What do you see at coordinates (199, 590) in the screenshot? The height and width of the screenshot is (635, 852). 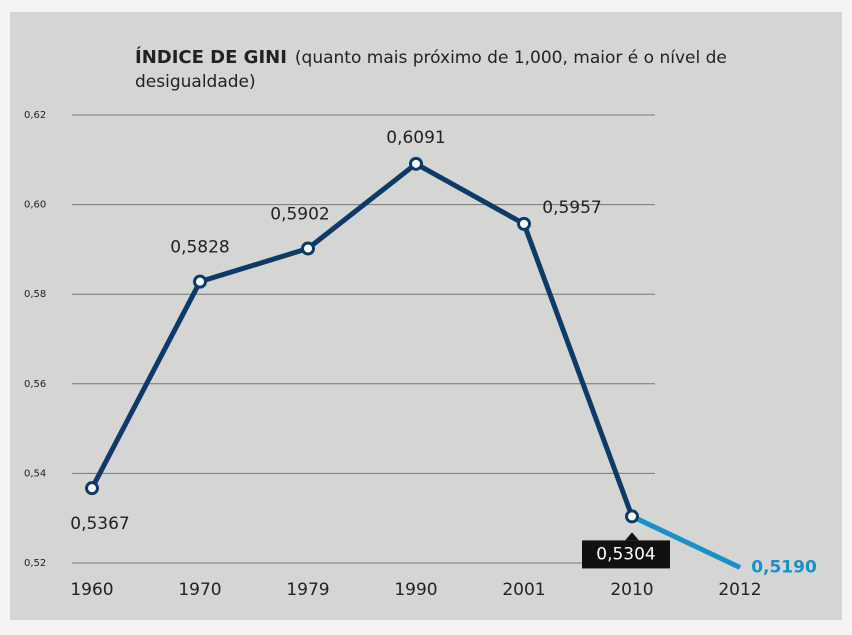 I see `x-tick-label: 1970` at bounding box center [199, 590].